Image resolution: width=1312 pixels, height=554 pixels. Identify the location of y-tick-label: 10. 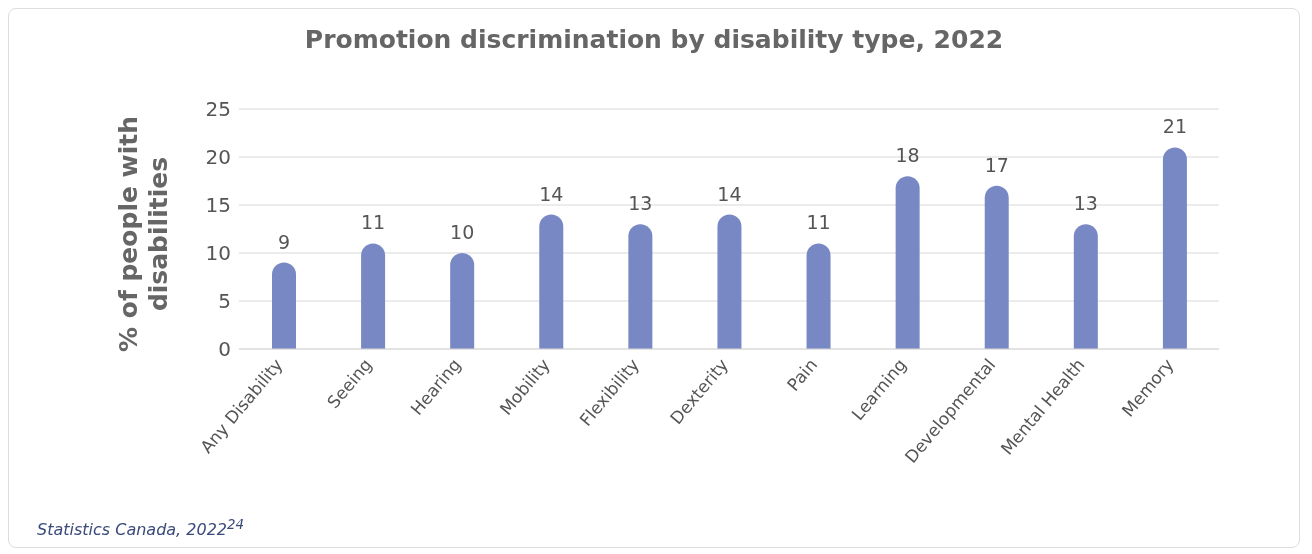
(218, 253).